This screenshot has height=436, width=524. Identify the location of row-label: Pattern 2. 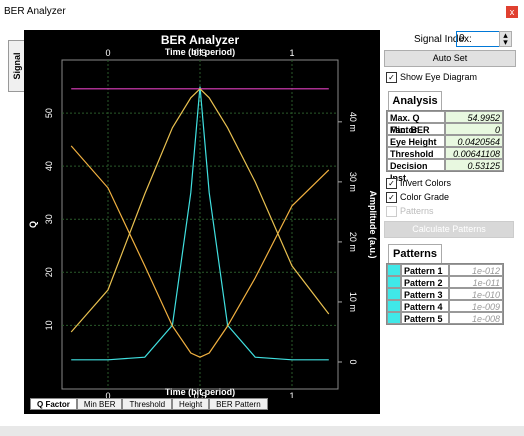
(425, 282).